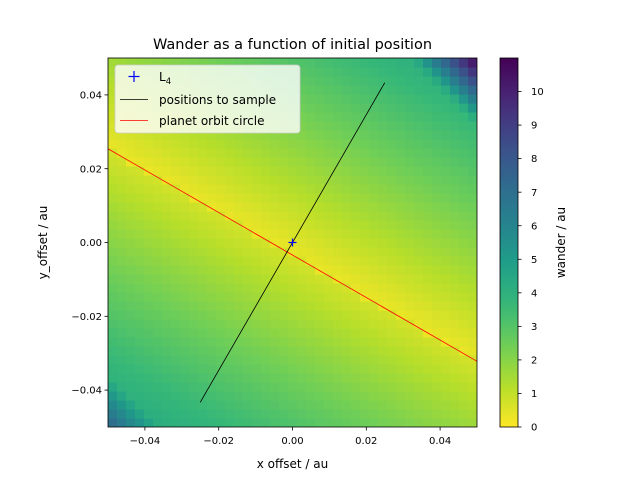  I want to click on y-axis-ticks: −0.04−0.020.000.020.04, so click(89, 244).